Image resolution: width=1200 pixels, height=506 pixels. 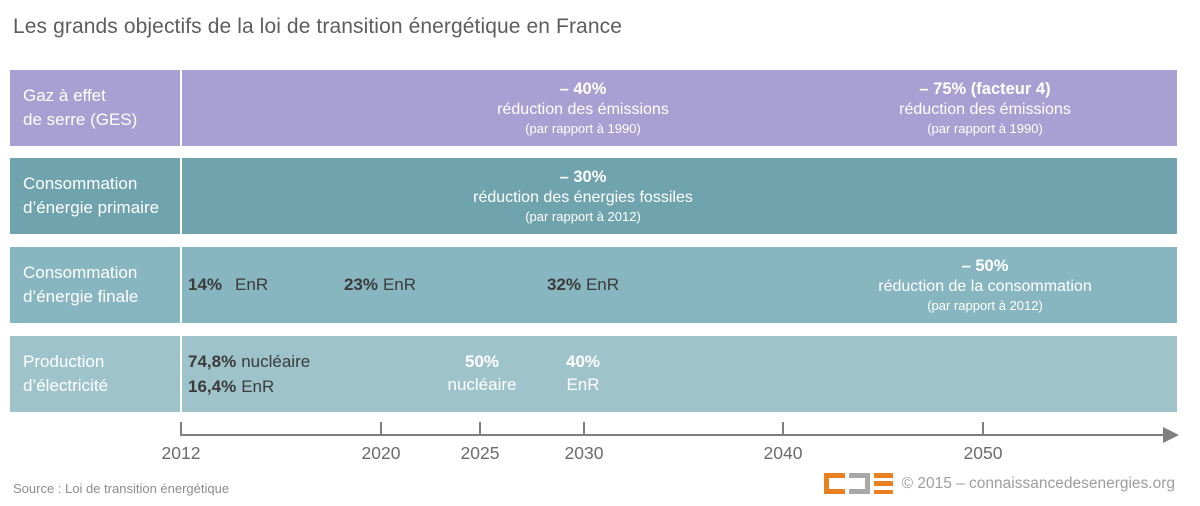 What do you see at coordinates (783, 428) in the screenshot?
I see `tick-2040` at bounding box center [783, 428].